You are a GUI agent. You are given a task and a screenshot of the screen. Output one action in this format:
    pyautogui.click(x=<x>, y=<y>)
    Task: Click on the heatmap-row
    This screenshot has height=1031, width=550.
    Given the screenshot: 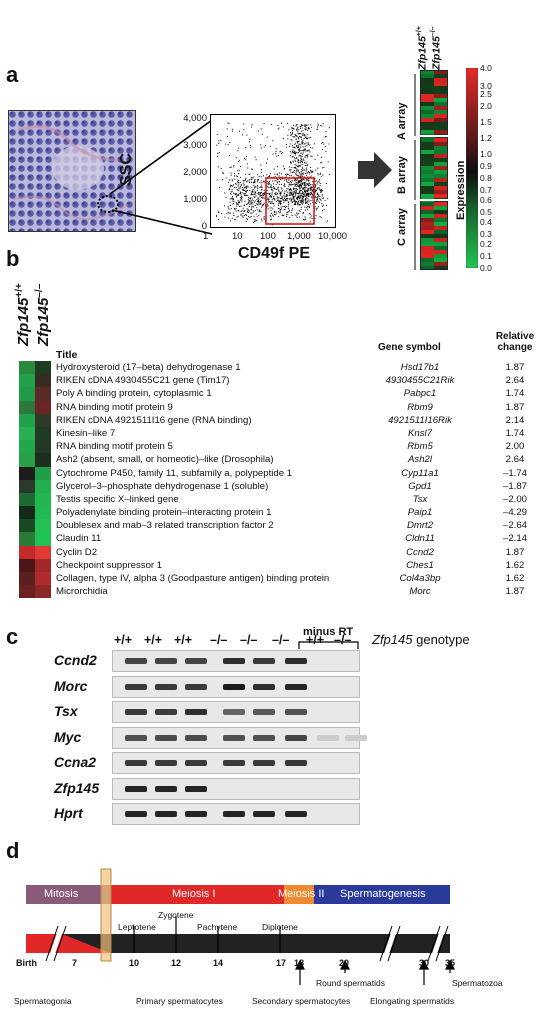 What is the action you would take?
    pyautogui.click(x=35, y=447)
    